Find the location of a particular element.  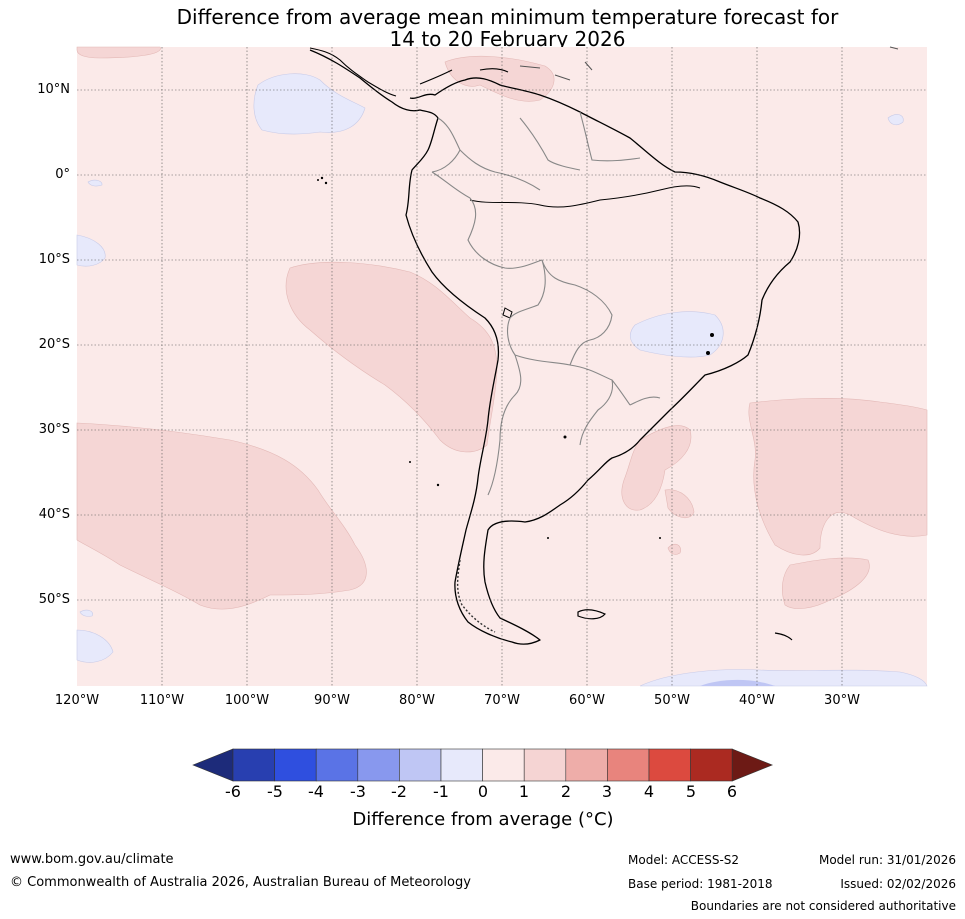

colorbar-tick: -5 is located at coordinates (275, 791).